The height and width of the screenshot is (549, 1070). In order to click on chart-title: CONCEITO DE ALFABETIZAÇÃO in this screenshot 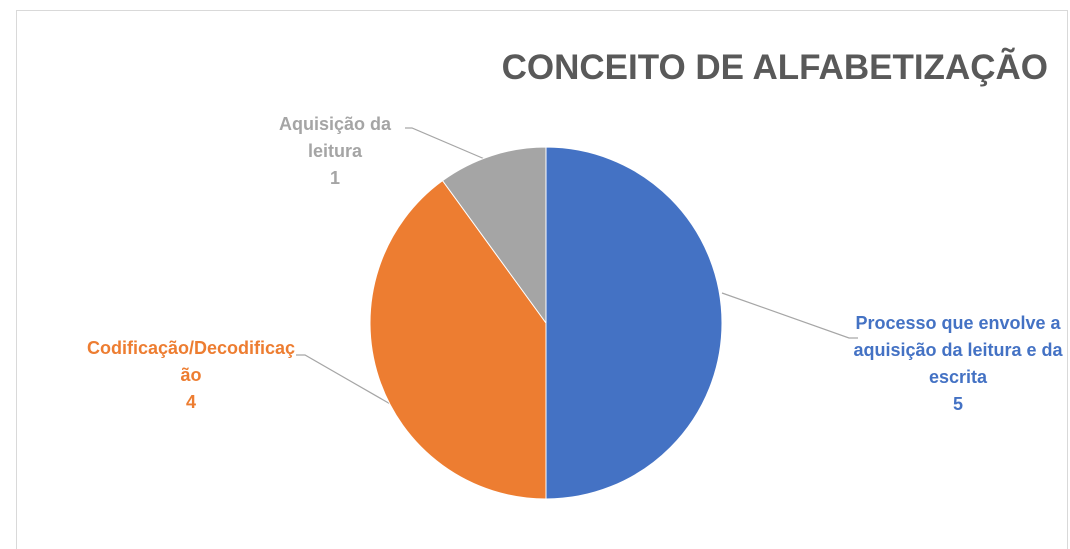, I will do `click(774, 67)`.